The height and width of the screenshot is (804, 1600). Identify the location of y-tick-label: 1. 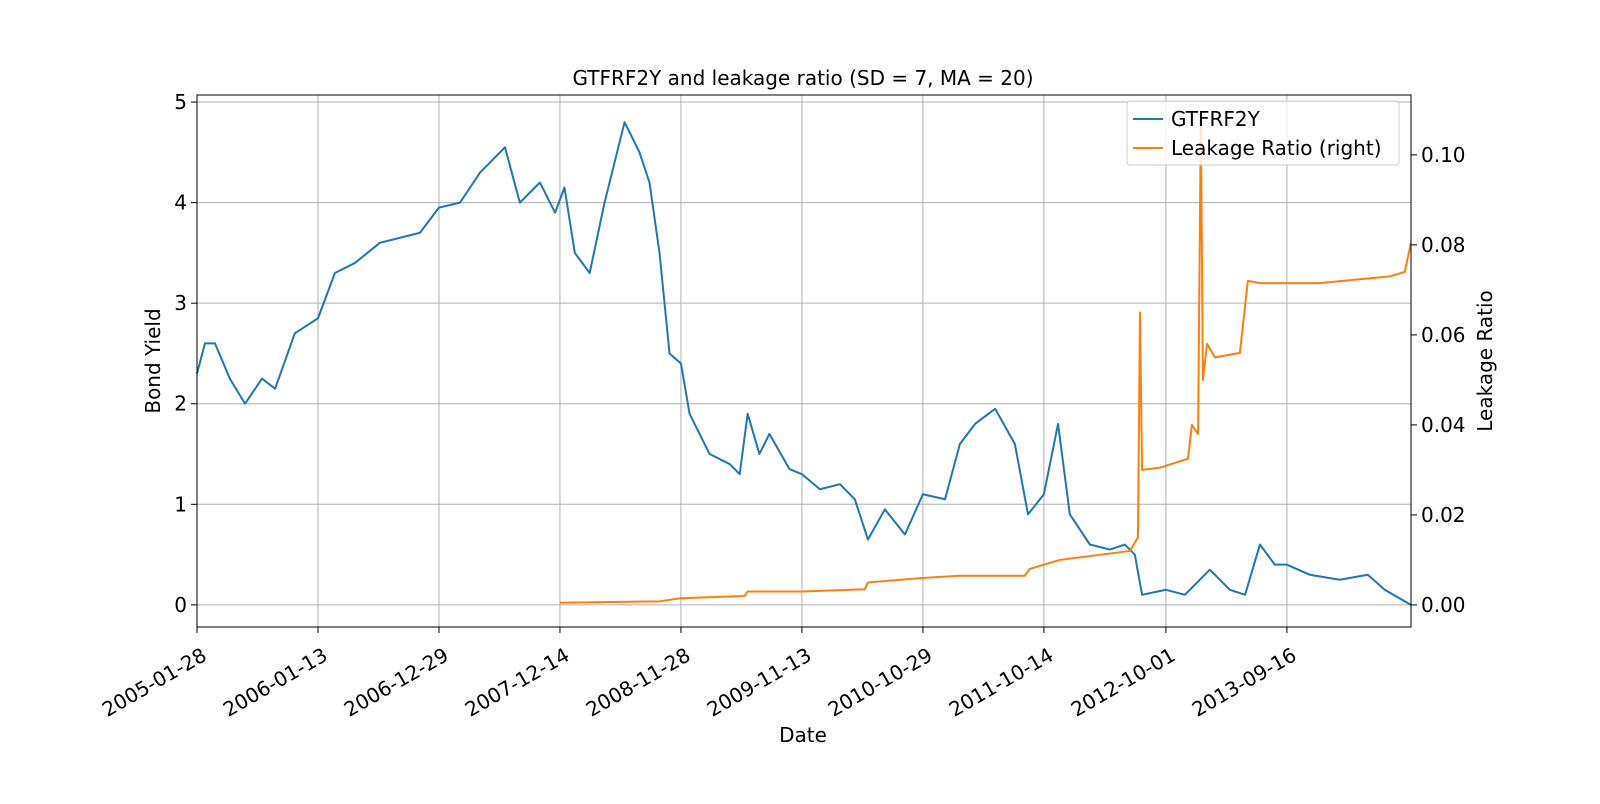
(180, 504).